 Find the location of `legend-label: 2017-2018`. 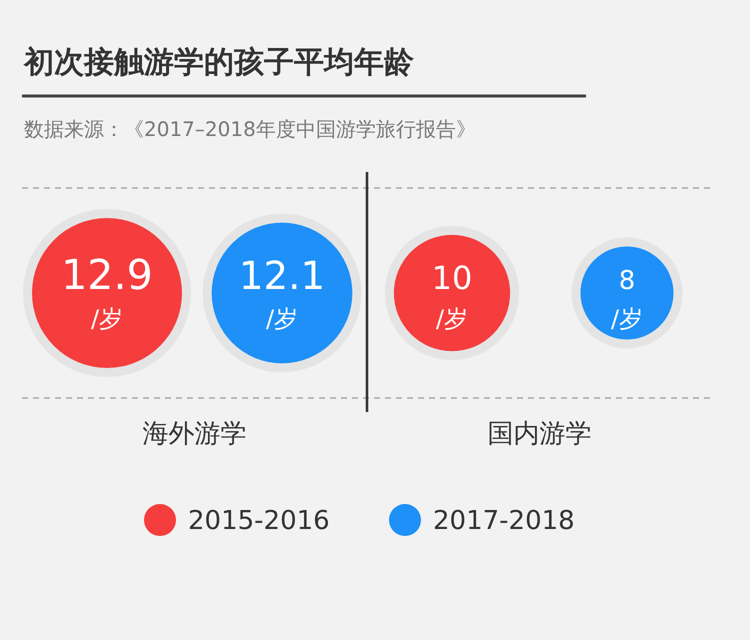

legend-label: 2017-2018 is located at coordinates (504, 521).